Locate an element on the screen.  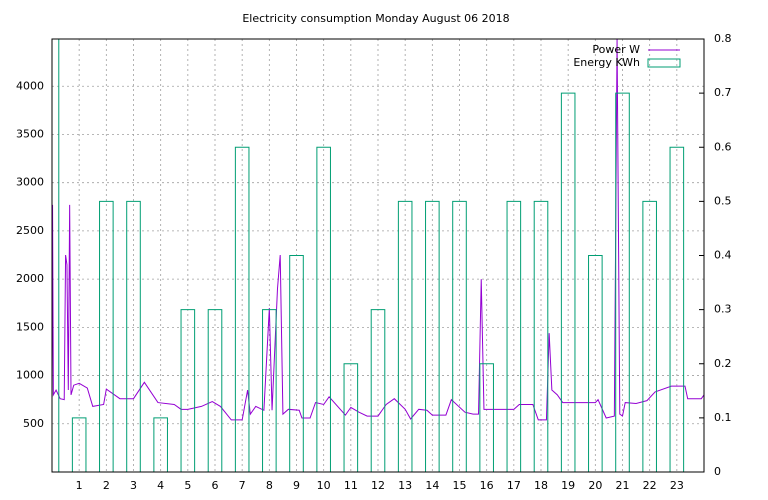
legend-label: Energy KWh is located at coordinates (606, 62).